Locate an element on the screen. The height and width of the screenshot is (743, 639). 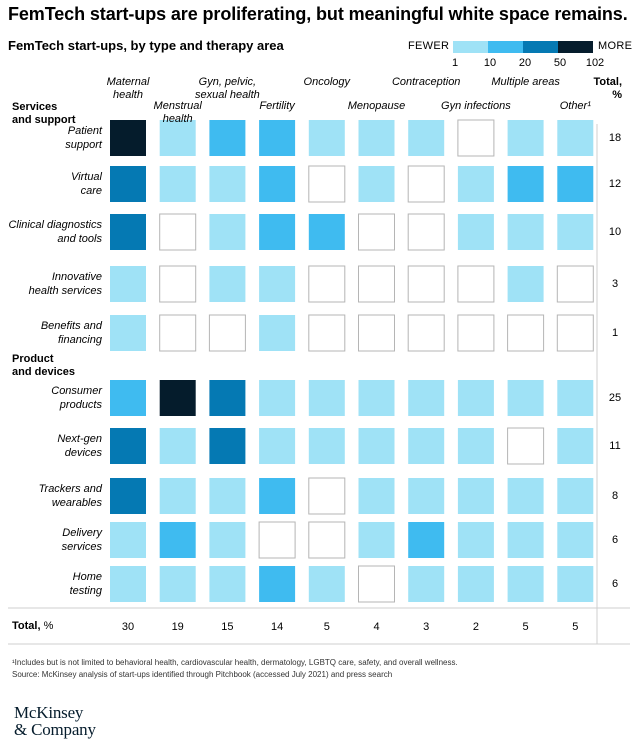
row-label: Delivery services is located at coordinates (81, 540).